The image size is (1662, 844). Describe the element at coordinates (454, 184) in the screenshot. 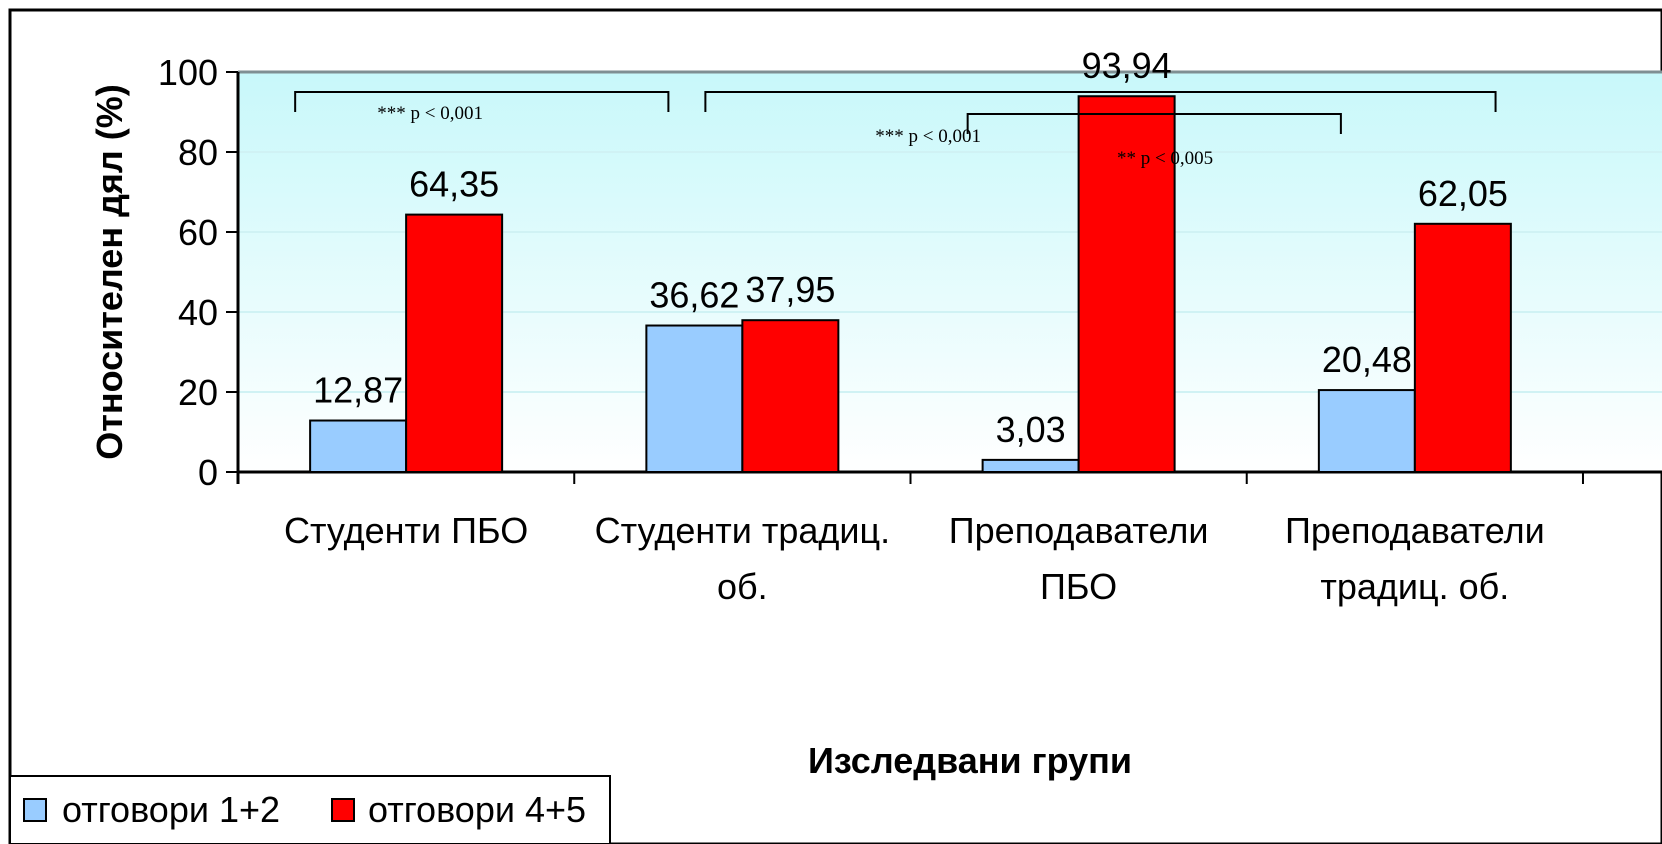

I see `data-label: 64,35` at that location.